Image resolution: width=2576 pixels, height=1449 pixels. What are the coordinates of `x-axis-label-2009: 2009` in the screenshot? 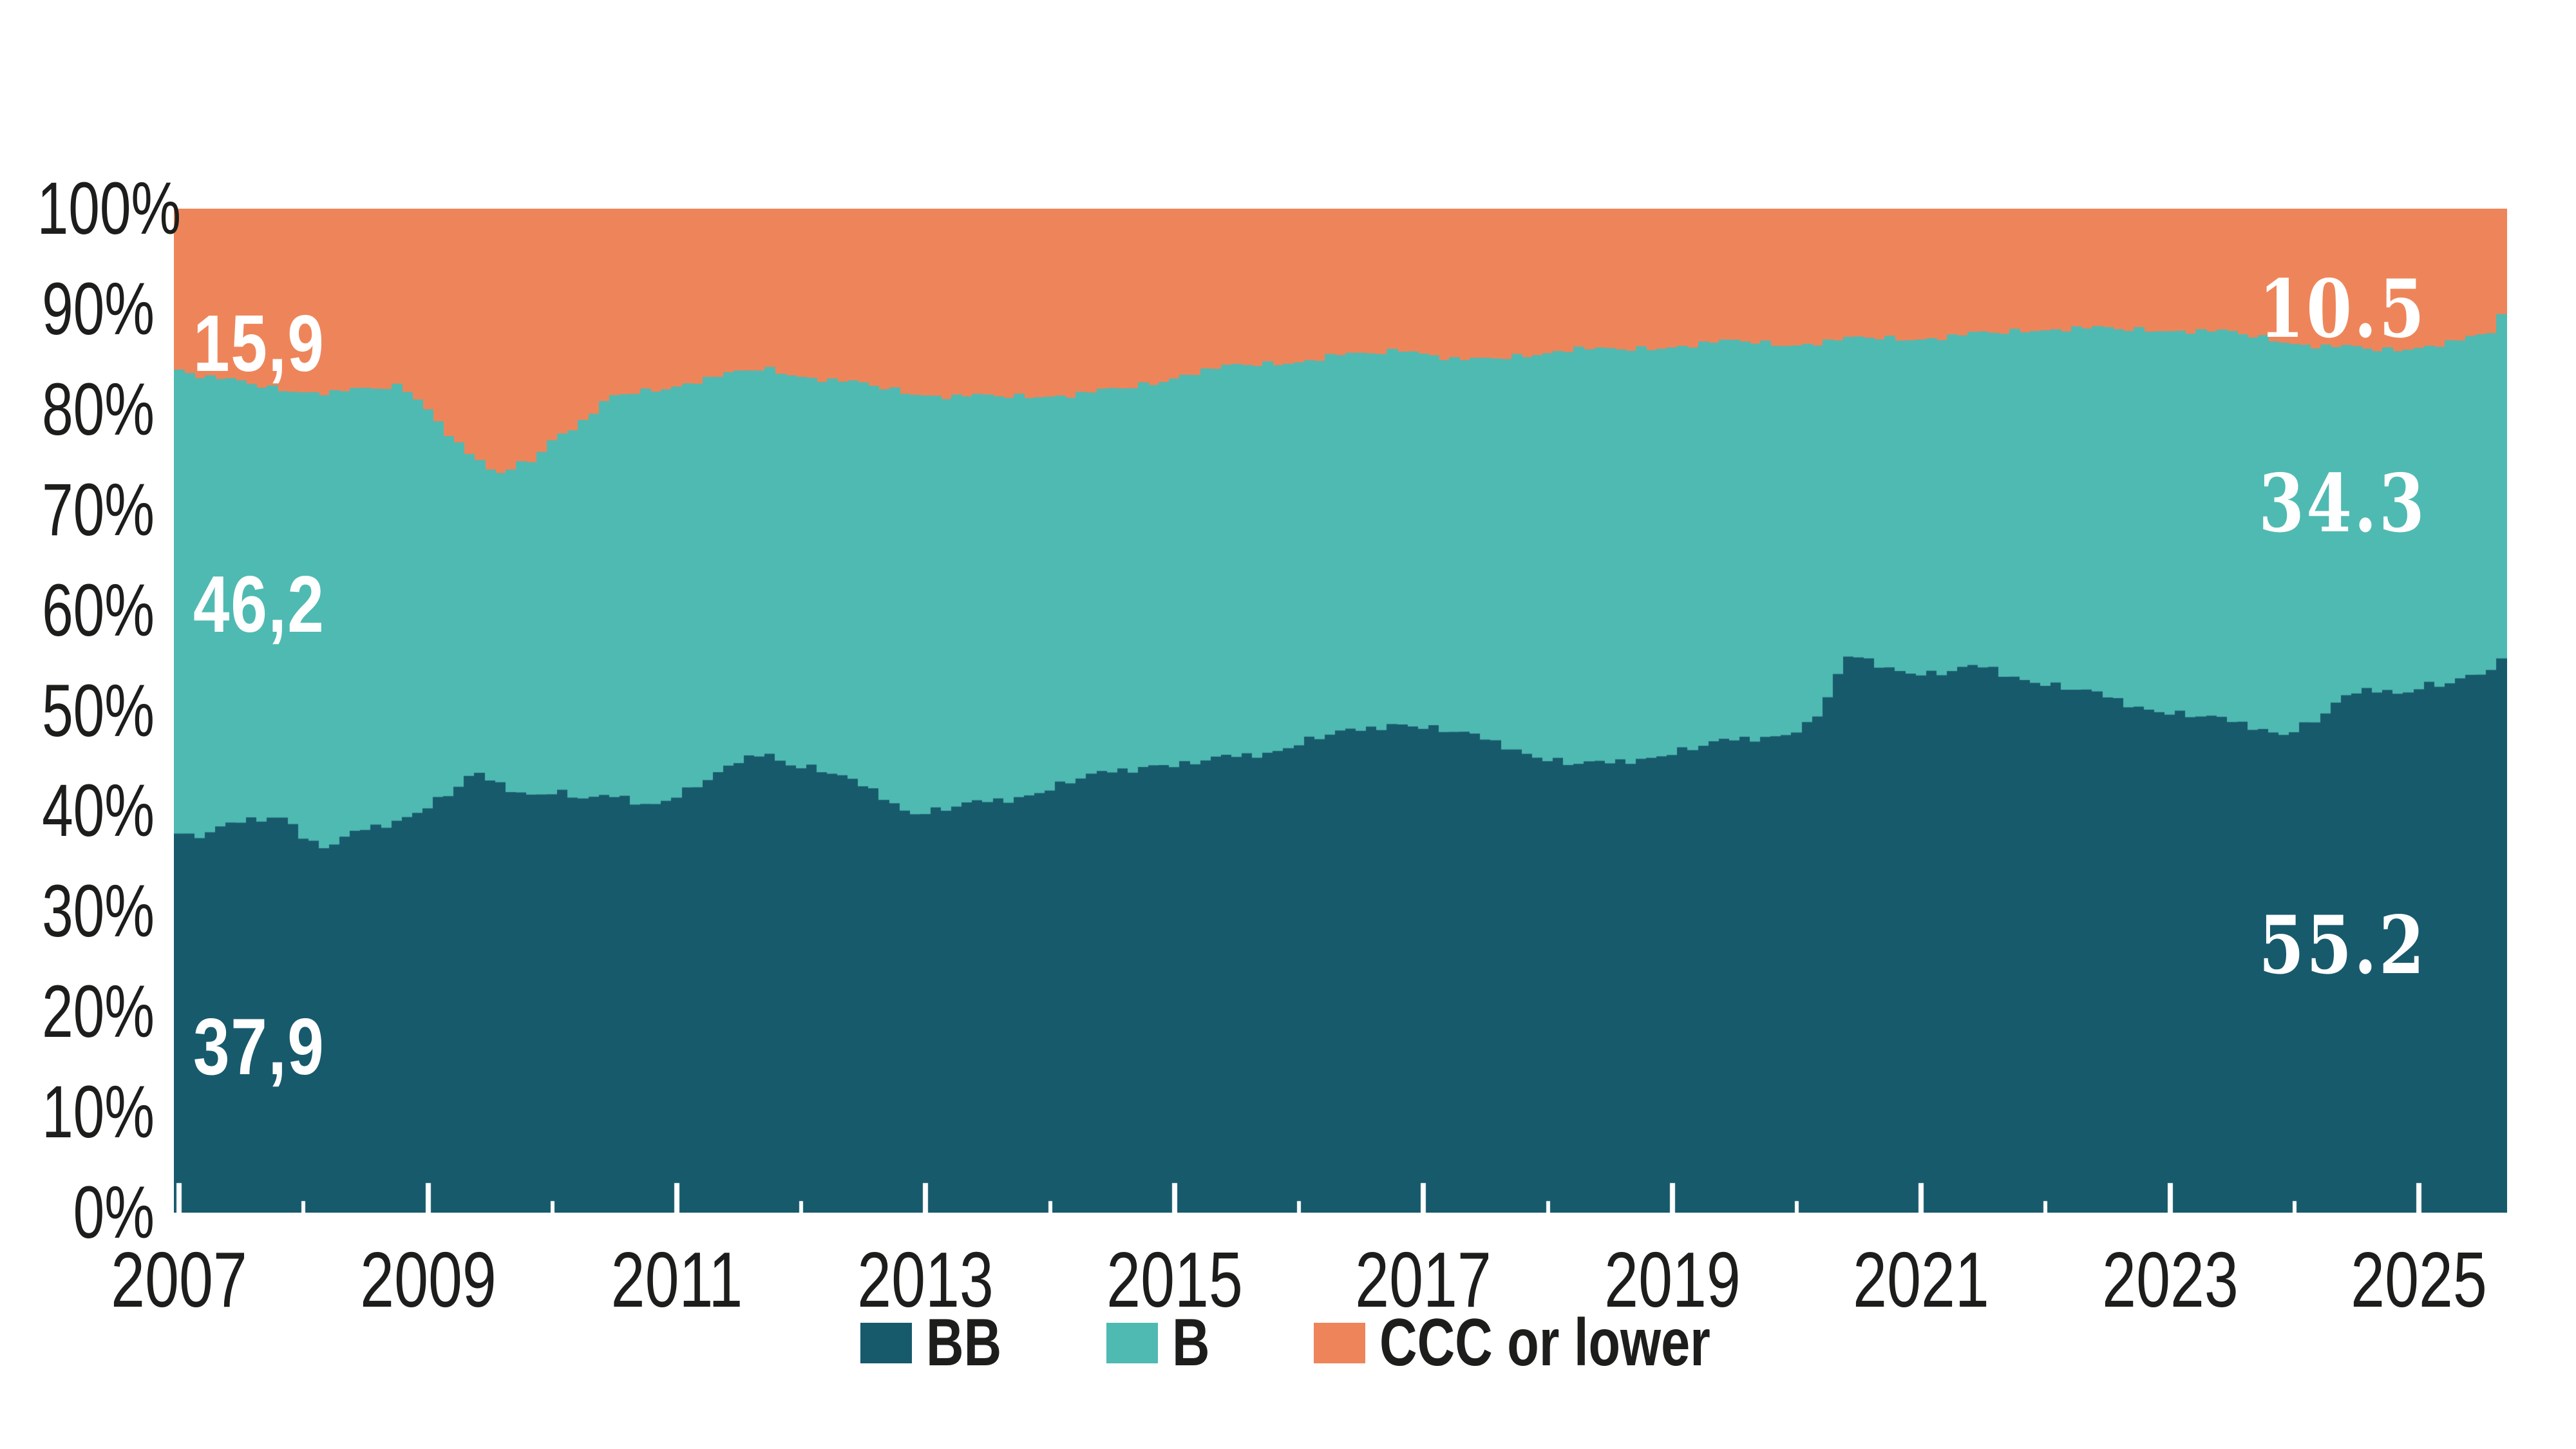 It's located at (428, 1279).